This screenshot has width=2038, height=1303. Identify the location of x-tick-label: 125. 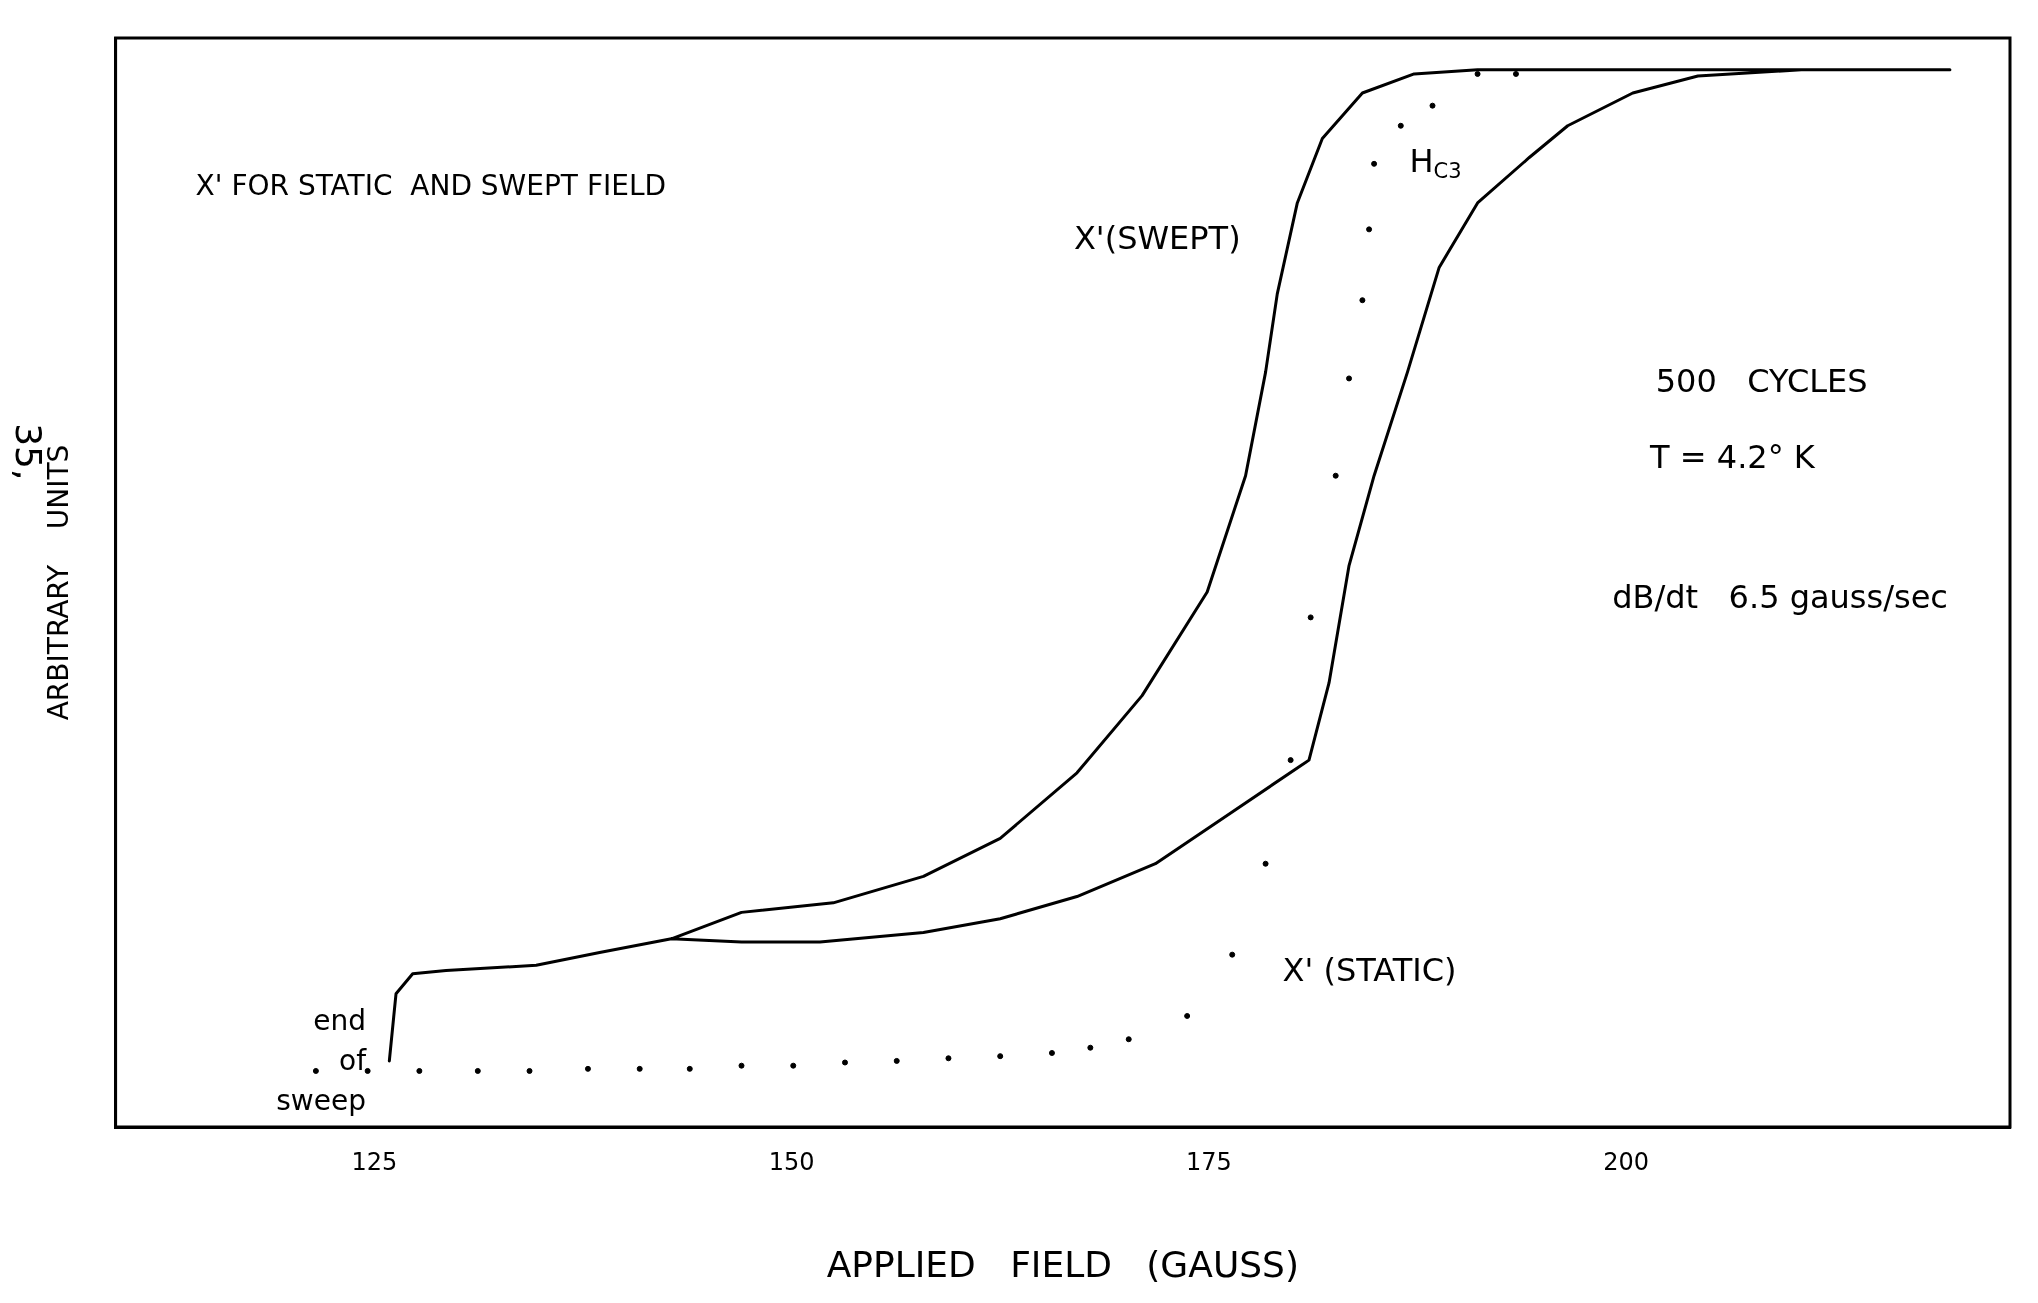
(374, 1161).